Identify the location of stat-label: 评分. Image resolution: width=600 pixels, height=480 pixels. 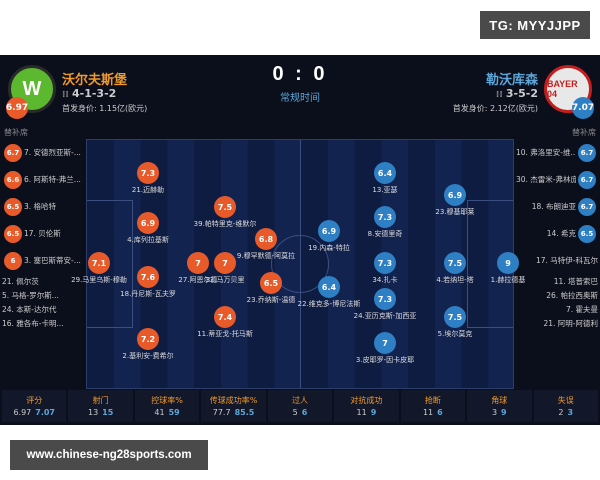
(34, 400).